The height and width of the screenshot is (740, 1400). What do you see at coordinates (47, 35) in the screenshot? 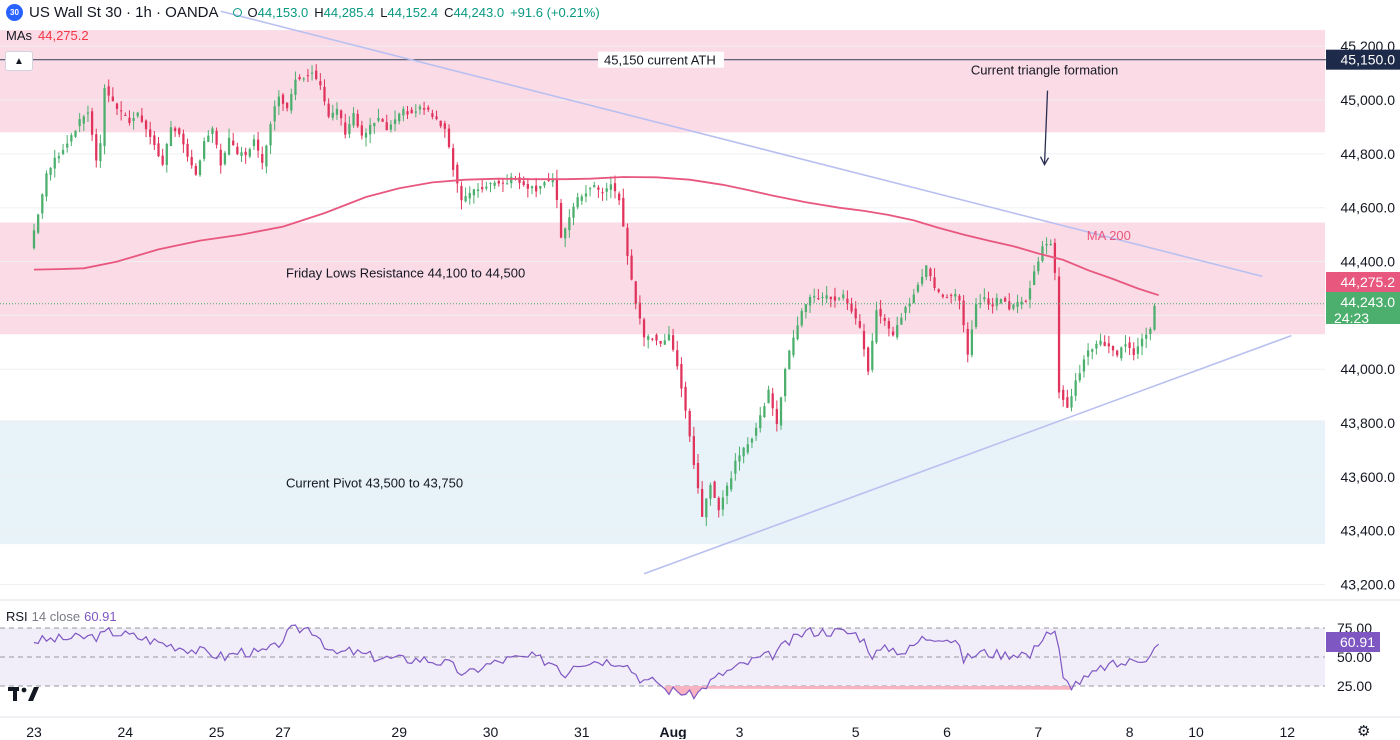
I see `ma-legend: MAs 44,275.2` at bounding box center [47, 35].